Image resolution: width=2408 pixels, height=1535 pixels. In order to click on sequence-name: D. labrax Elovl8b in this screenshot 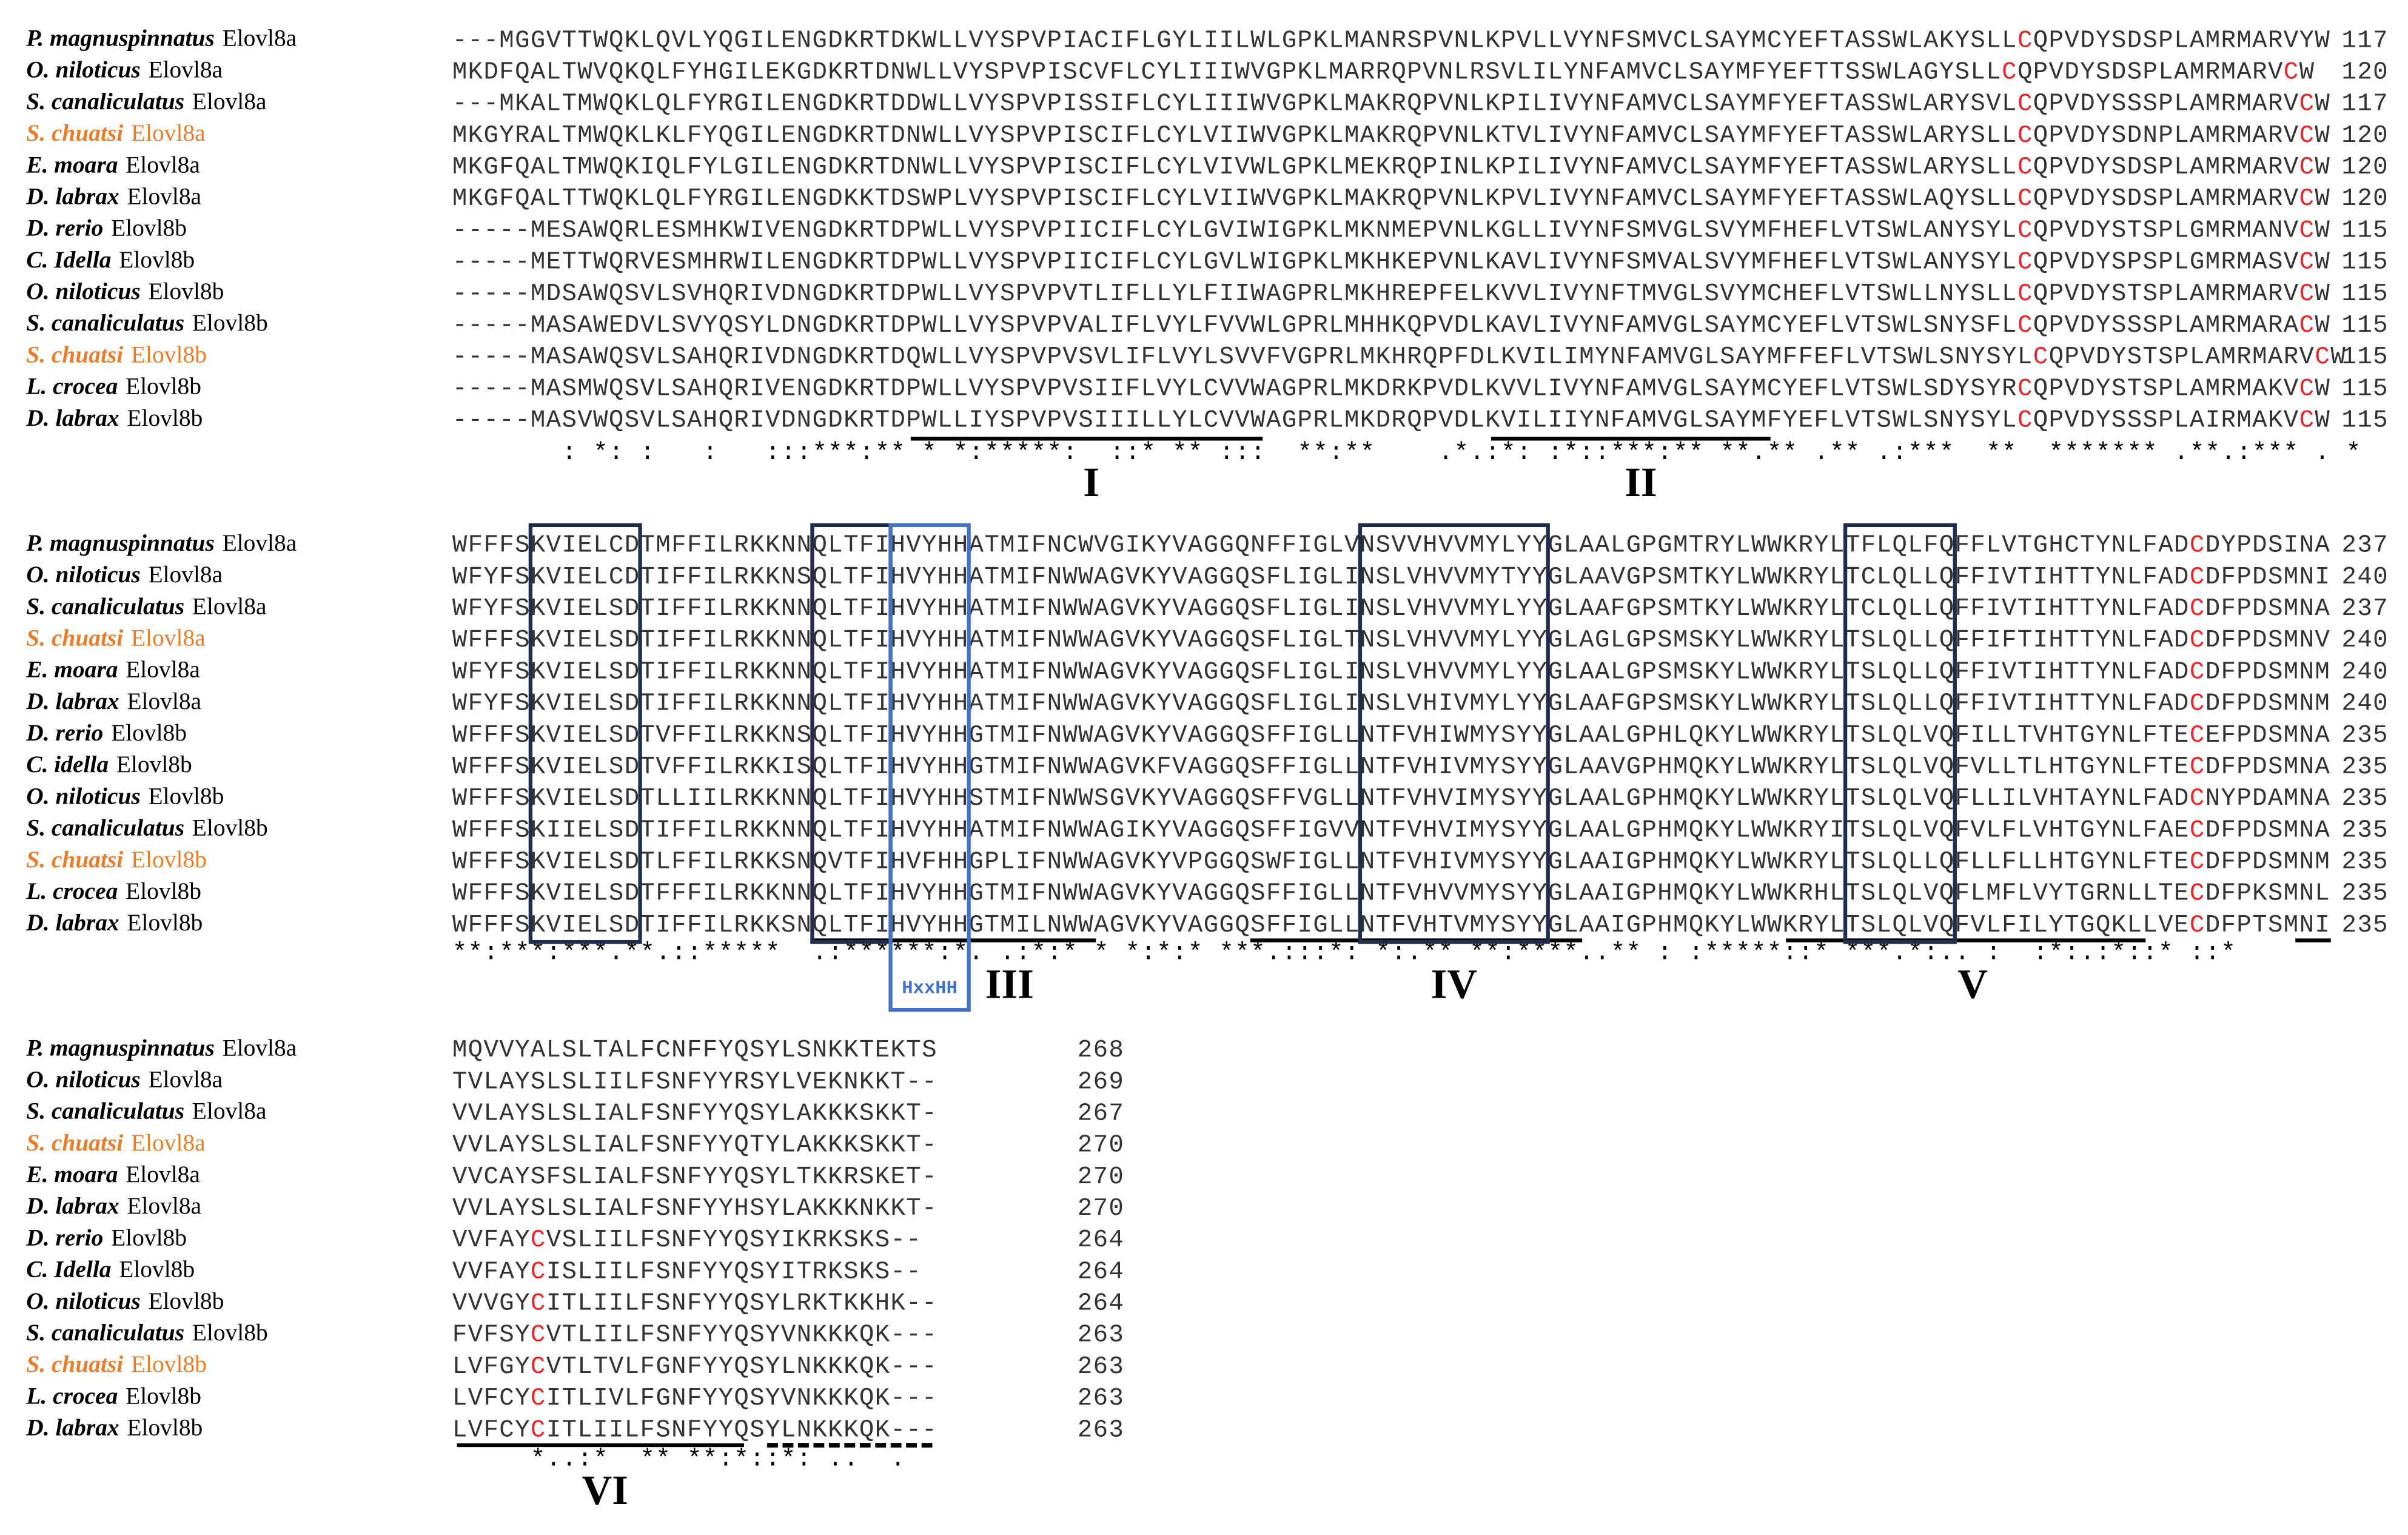, I will do `click(114, 923)`.